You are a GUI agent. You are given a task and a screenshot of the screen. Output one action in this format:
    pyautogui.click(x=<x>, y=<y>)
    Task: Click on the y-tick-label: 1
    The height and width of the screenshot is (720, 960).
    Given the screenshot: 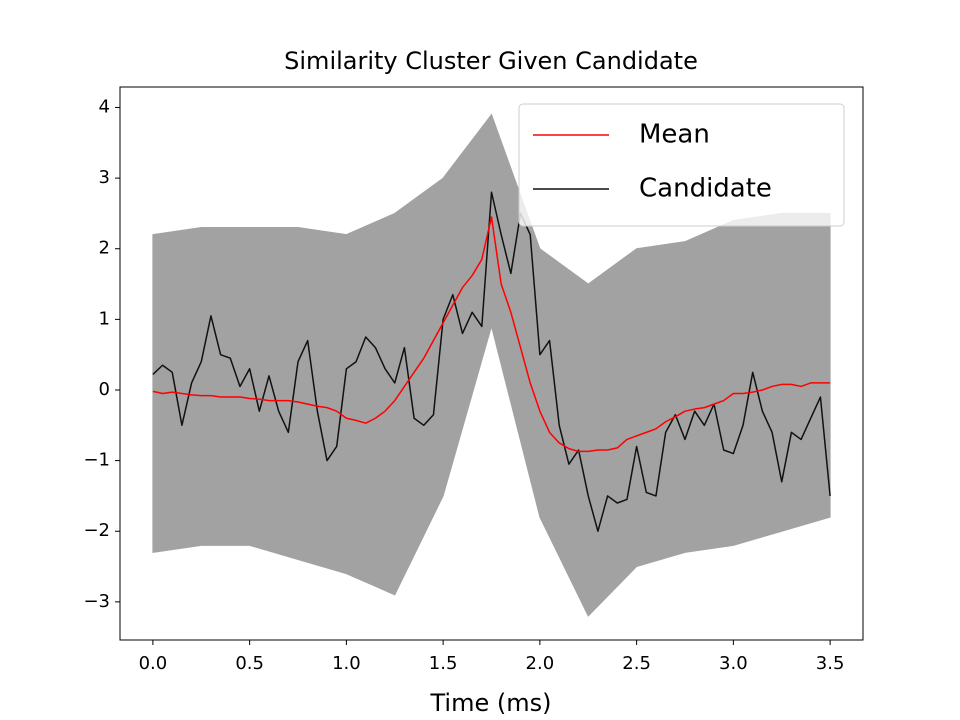 What is the action you would take?
    pyautogui.click(x=104, y=318)
    